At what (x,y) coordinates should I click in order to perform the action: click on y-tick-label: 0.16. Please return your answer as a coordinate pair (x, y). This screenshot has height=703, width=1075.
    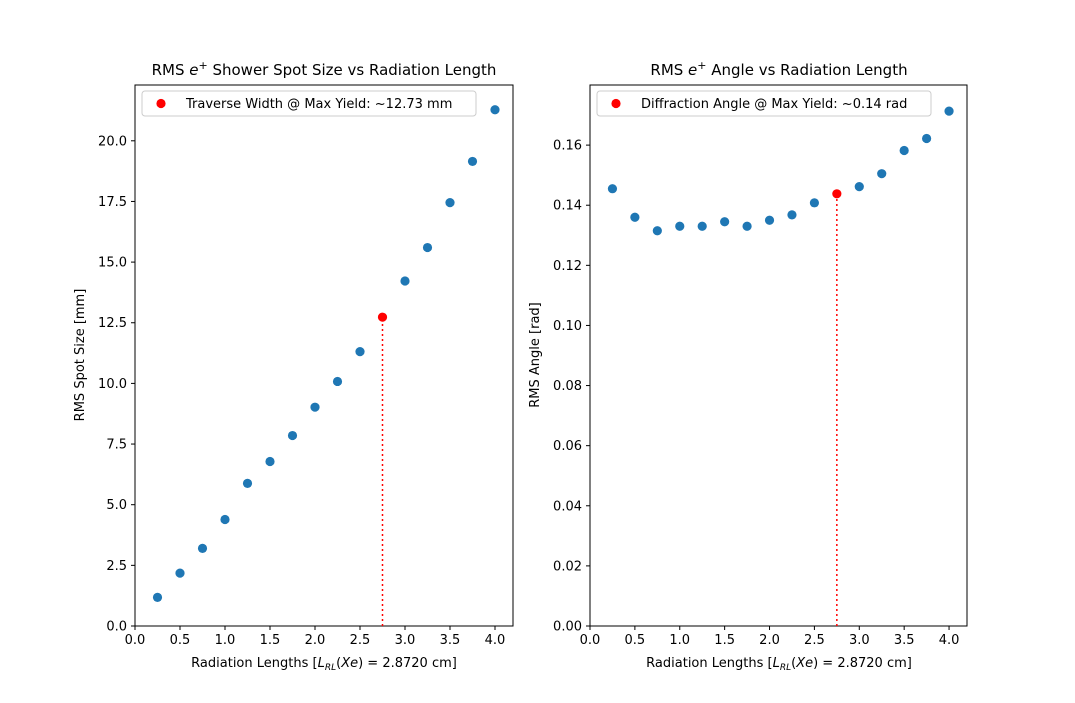
    Looking at the image, I should click on (567, 146).